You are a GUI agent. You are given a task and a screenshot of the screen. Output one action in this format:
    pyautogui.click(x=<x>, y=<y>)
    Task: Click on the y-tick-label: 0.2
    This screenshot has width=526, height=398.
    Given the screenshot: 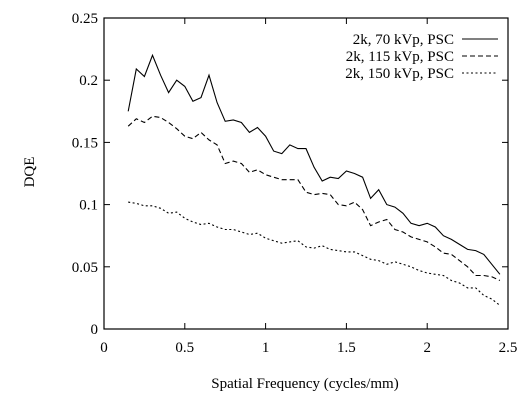 What is the action you would take?
    pyautogui.click(x=88, y=81)
    